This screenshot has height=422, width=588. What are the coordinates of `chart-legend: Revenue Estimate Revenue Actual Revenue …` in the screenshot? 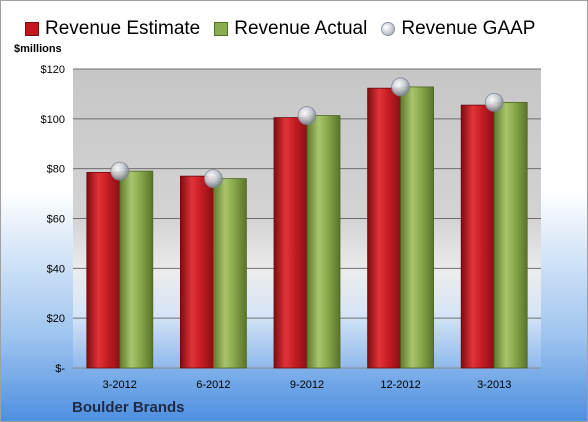 It's located at (287, 29).